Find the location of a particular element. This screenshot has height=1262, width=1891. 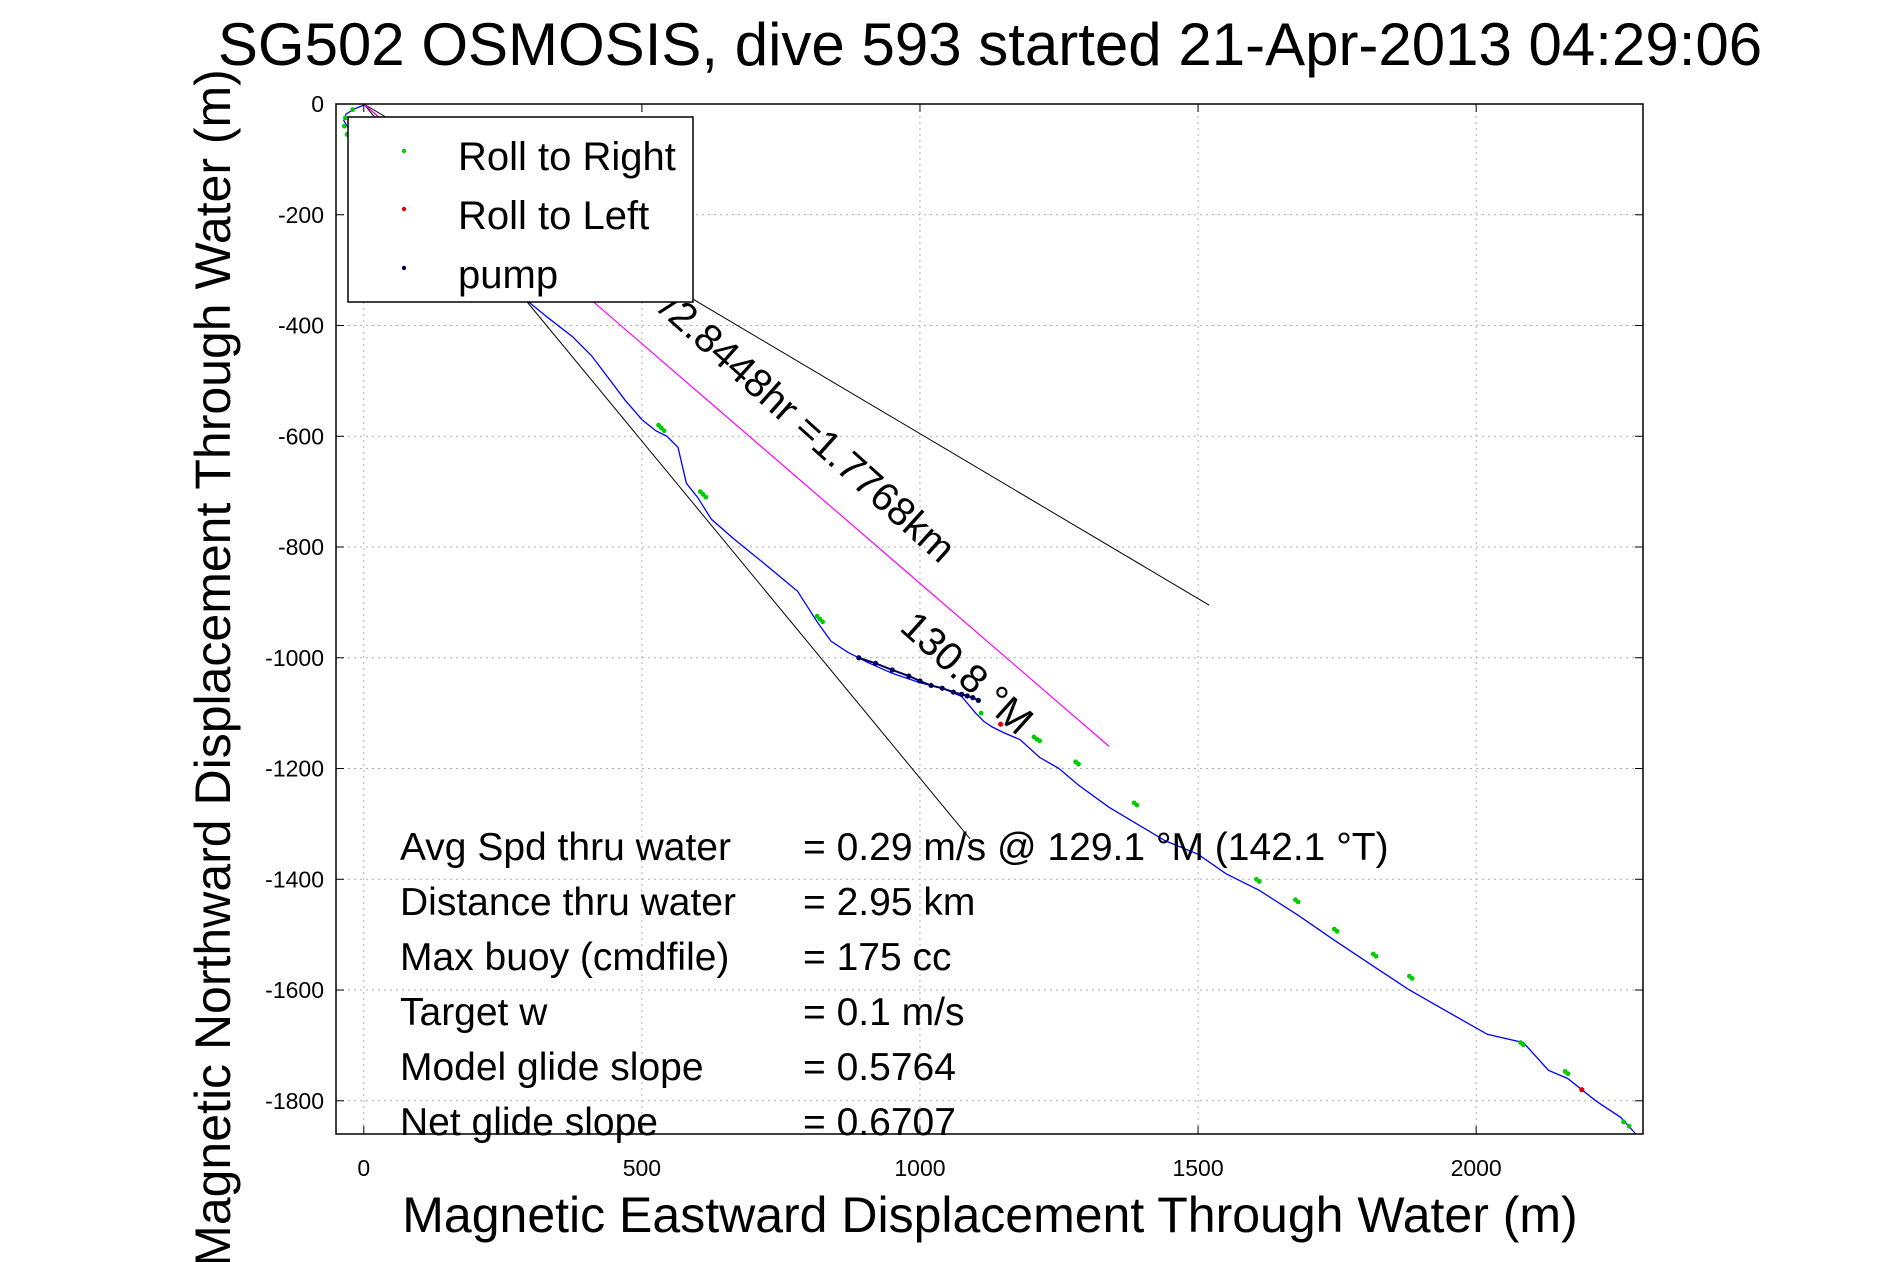

x-tick-label: 500 is located at coordinates (642, 1168).